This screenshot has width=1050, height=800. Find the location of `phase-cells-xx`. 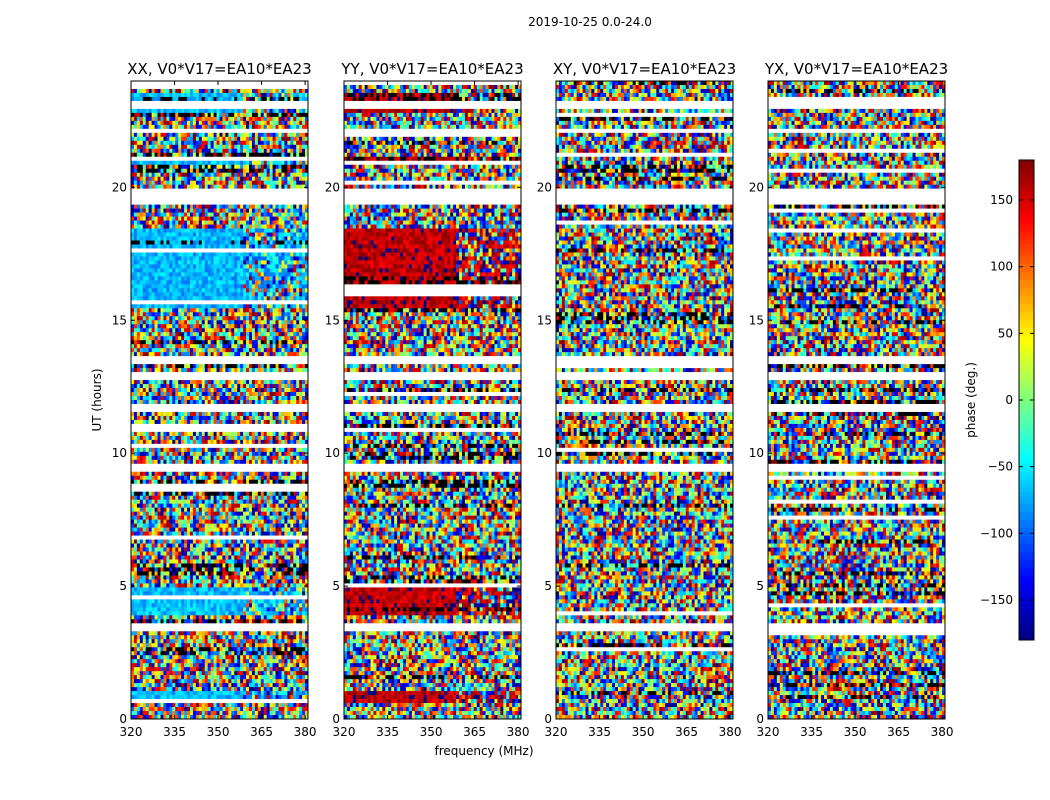

phase-cells-xx is located at coordinates (220, 400).